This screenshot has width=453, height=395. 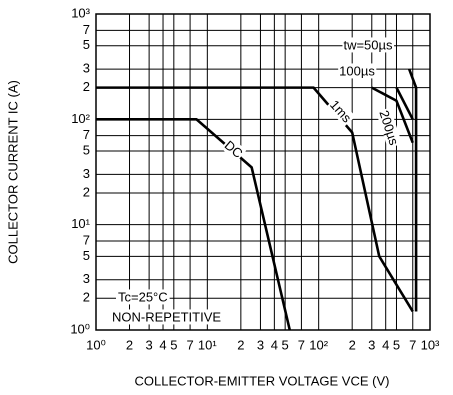 I want to click on curve-label-group: 200µs, so click(x=389, y=128).